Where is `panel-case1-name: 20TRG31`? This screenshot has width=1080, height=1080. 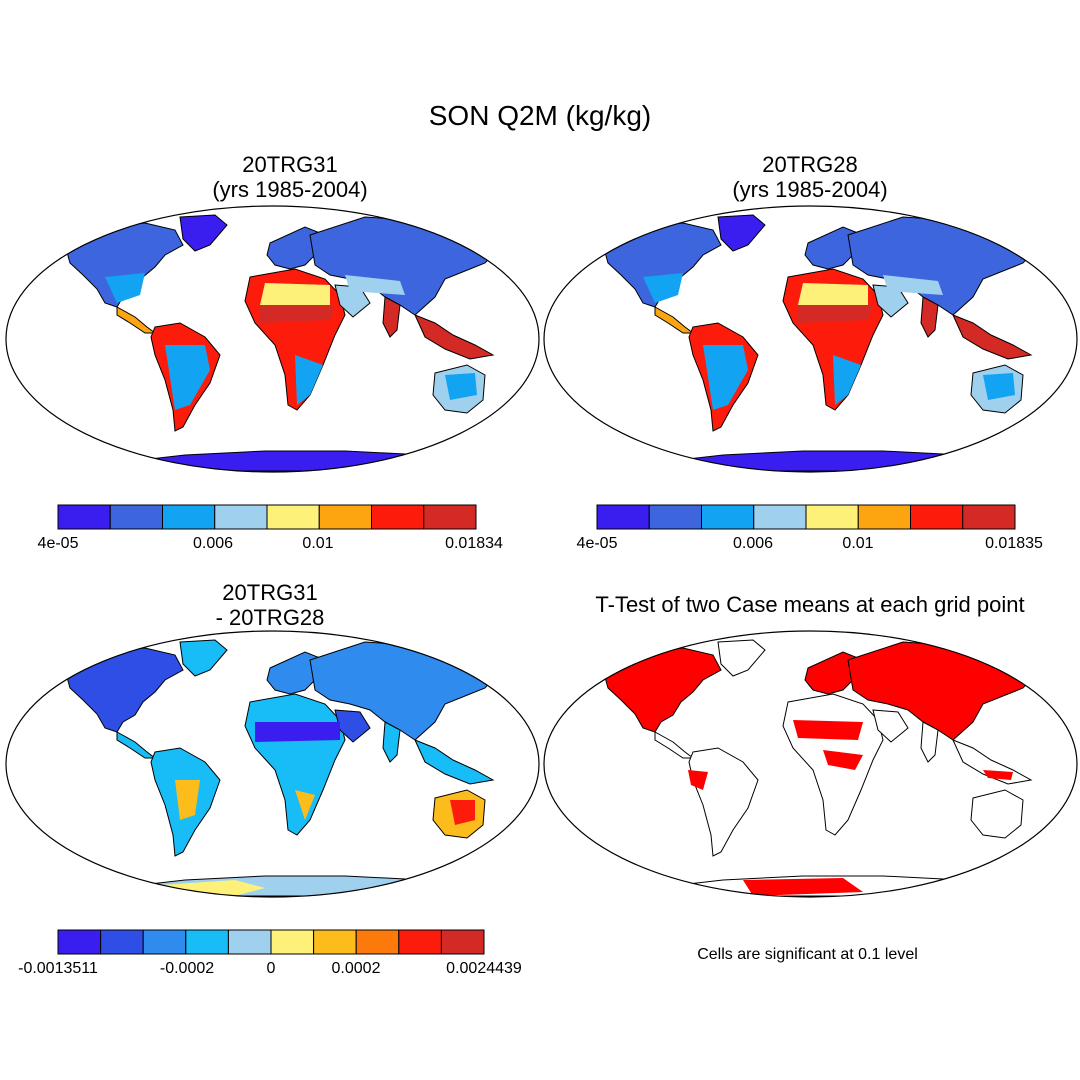 panel-case1-name: 20TRG31 is located at coordinates (290, 164).